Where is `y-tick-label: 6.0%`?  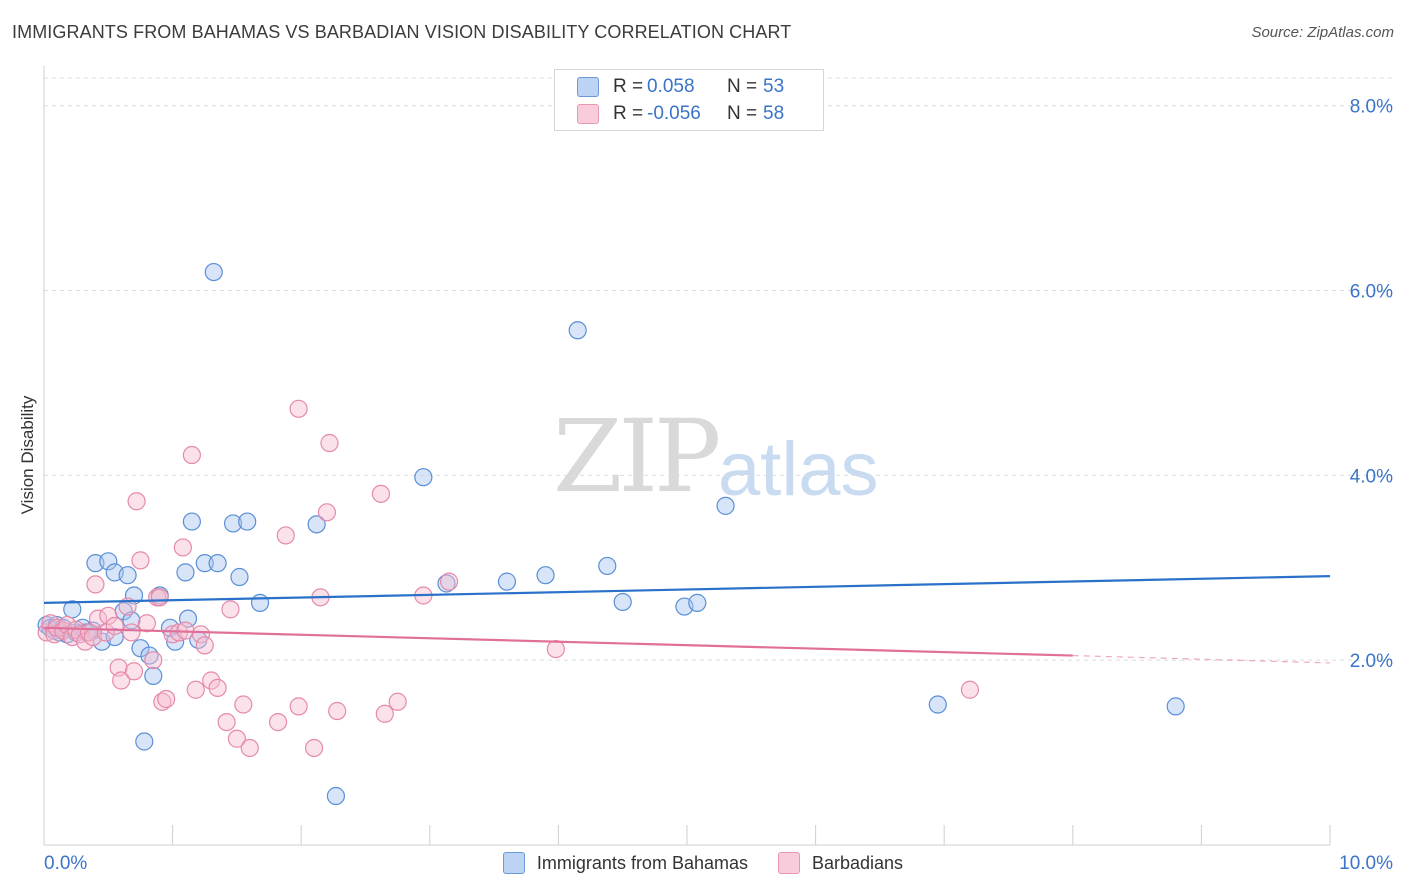
y-tick-label: 6.0% is located at coordinates (1371, 292).